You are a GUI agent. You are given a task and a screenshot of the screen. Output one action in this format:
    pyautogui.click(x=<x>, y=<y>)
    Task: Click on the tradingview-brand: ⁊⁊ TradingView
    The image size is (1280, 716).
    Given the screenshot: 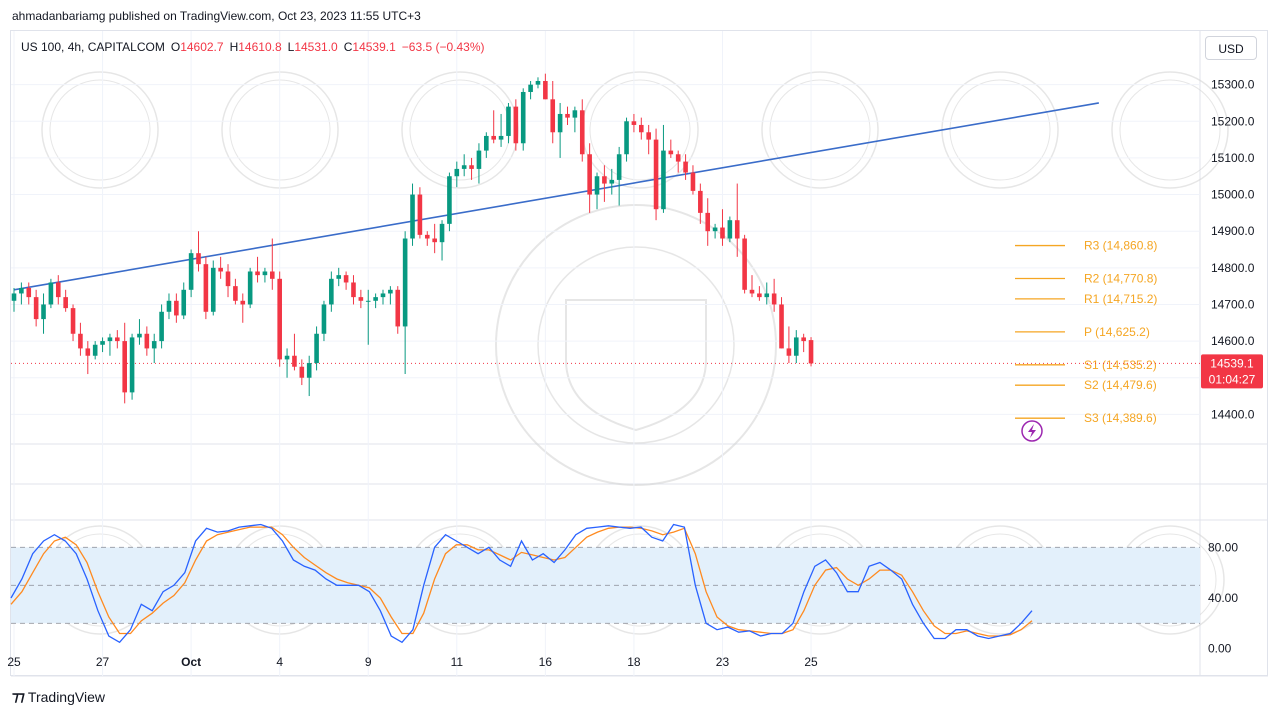 What is the action you would take?
    pyautogui.click(x=58, y=696)
    